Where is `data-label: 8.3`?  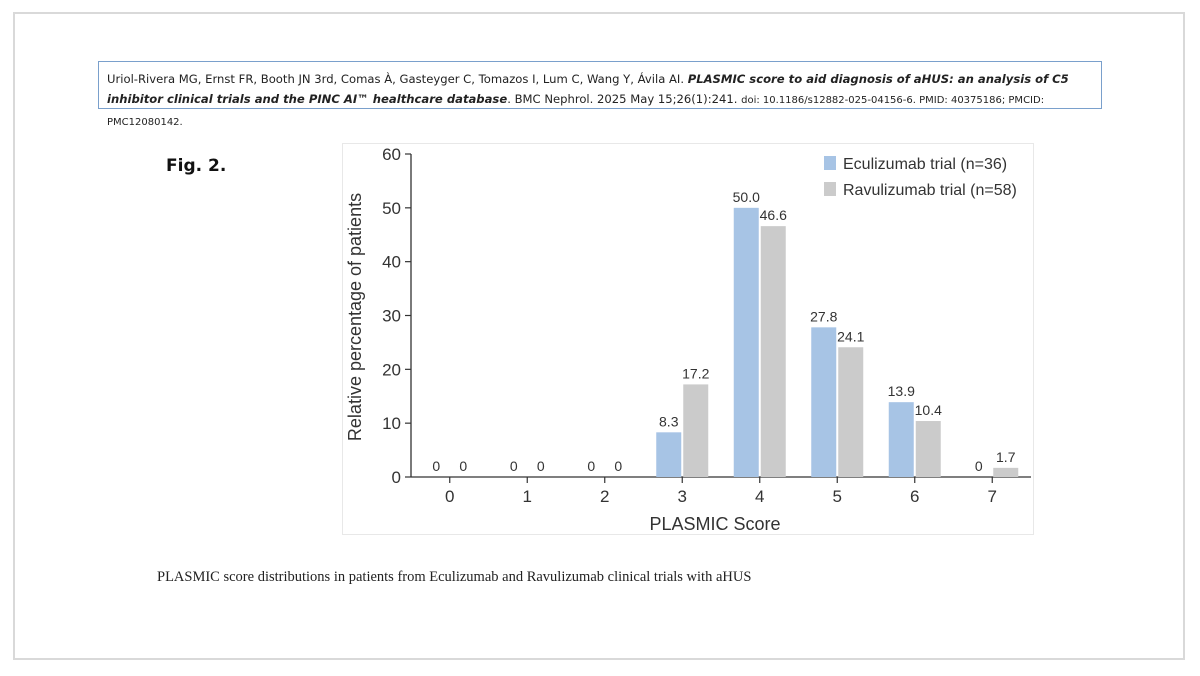
data-label: 8.3 is located at coordinates (669, 421).